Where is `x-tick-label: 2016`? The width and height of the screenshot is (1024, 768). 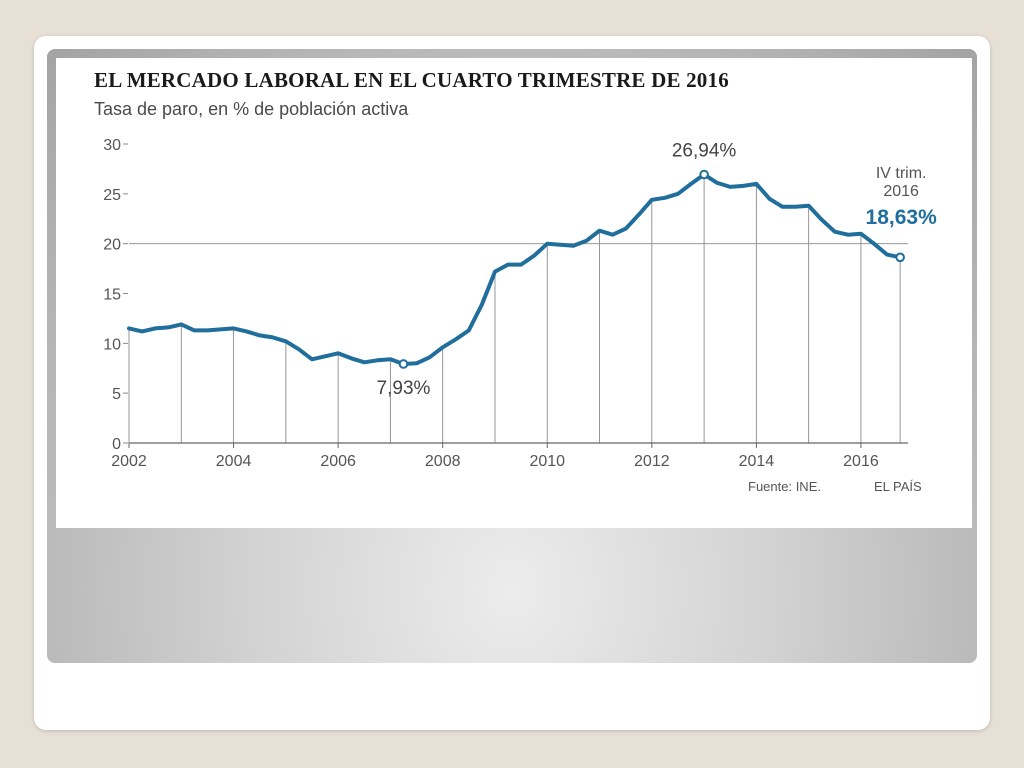
x-tick-label: 2016 is located at coordinates (861, 461).